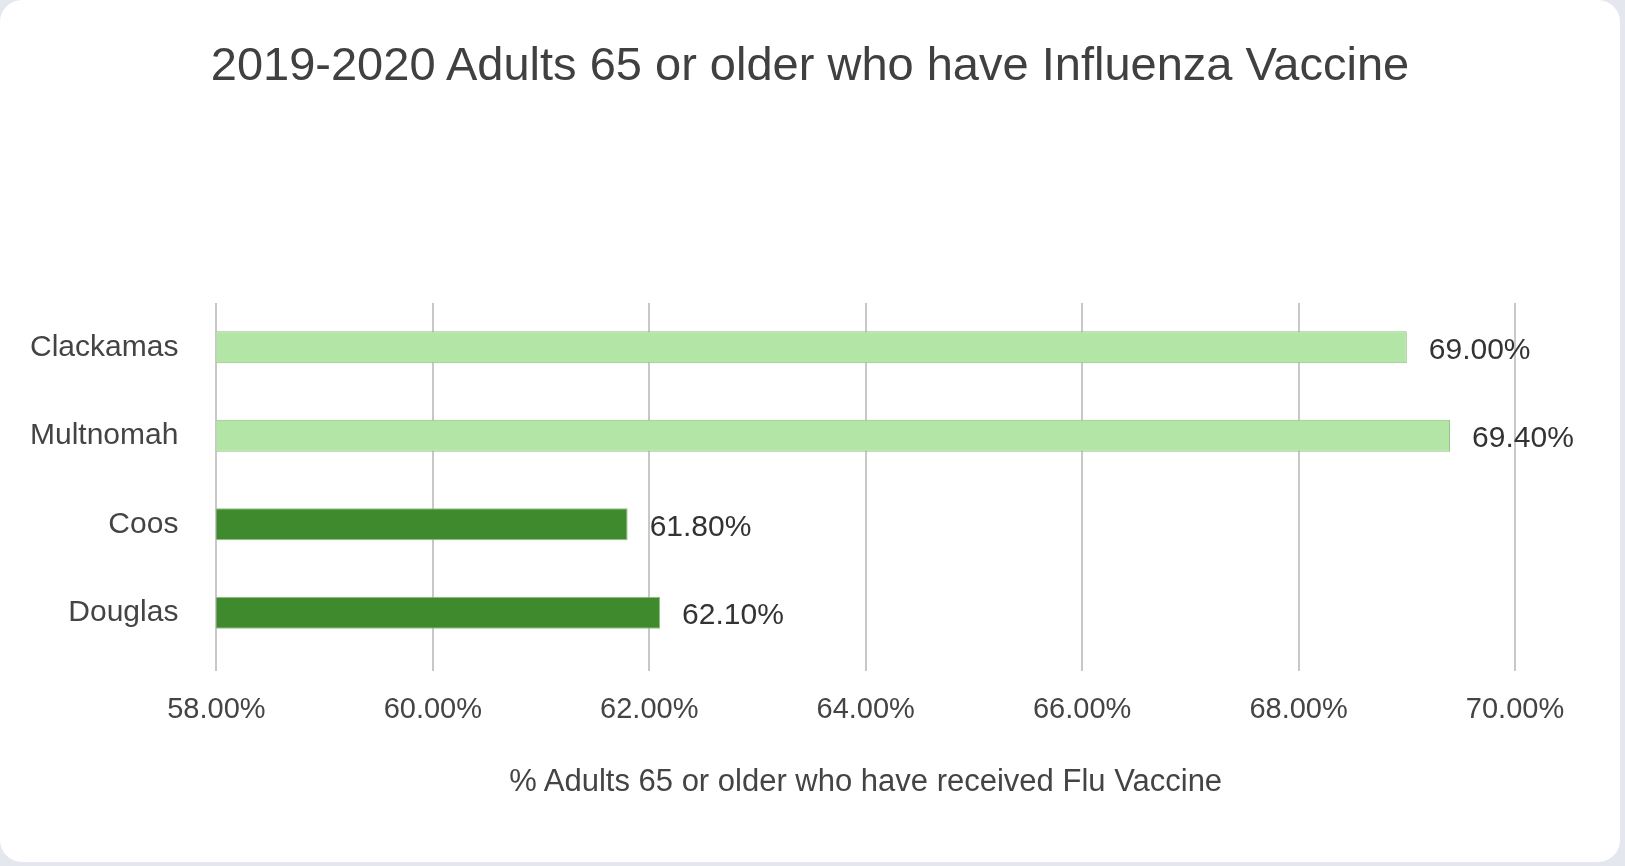 This screenshot has width=1625, height=866. Describe the element at coordinates (433, 708) in the screenshot. I see `x-tick-label: 60.00%` at that location.